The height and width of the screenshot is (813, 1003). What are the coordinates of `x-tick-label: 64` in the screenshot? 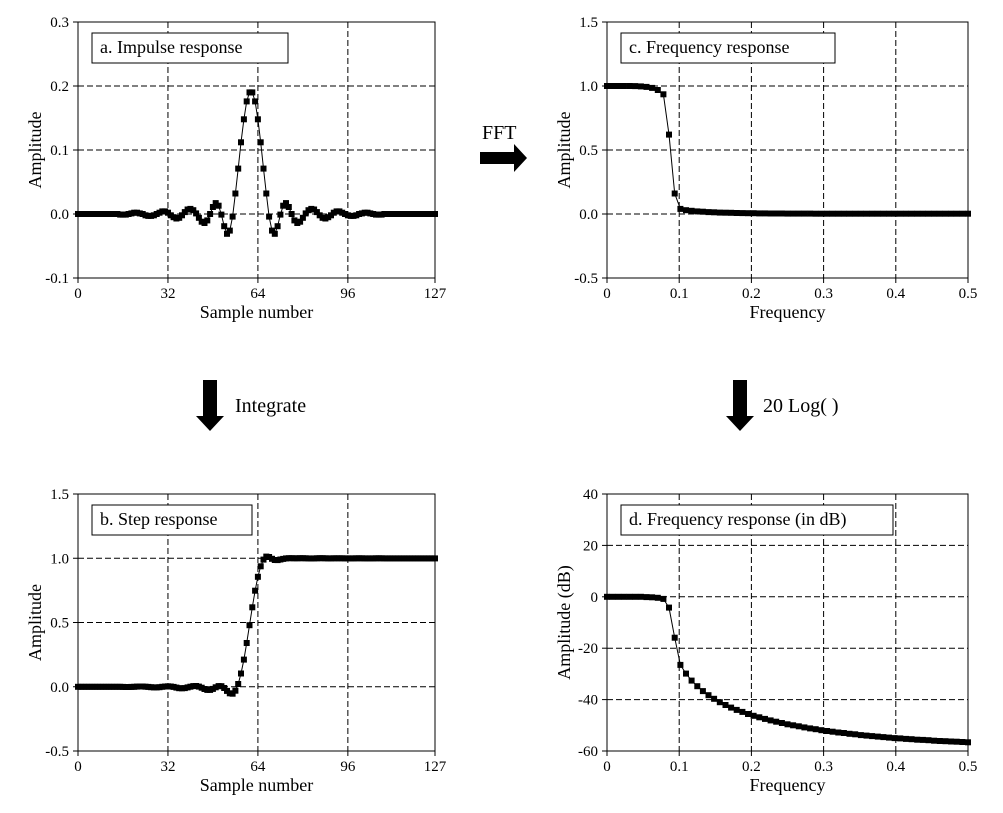 It's located at (258, 767).